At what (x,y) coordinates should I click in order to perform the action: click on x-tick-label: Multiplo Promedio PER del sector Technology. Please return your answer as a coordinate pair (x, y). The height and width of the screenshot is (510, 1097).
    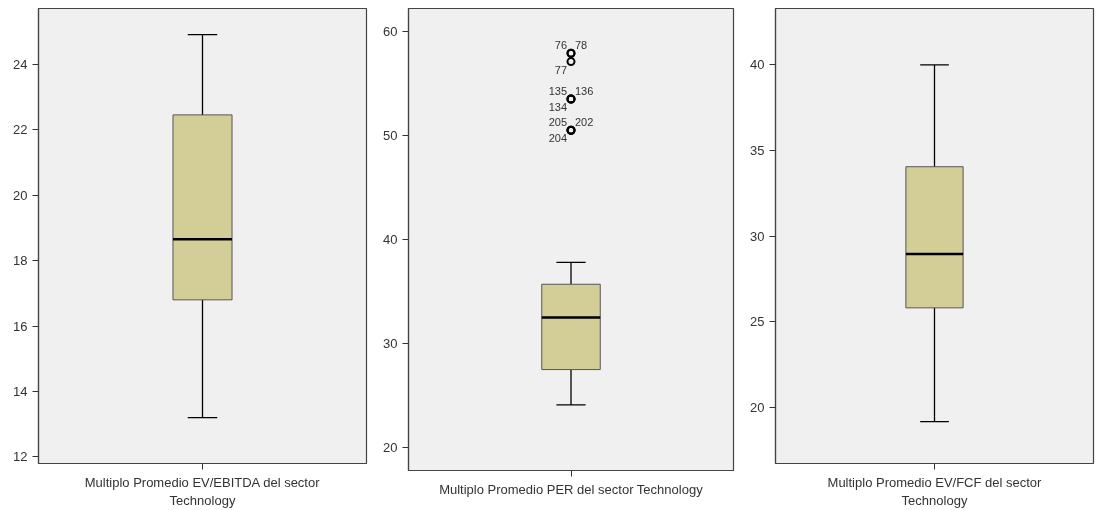
    Looking at the image, I should click on (571, 489).